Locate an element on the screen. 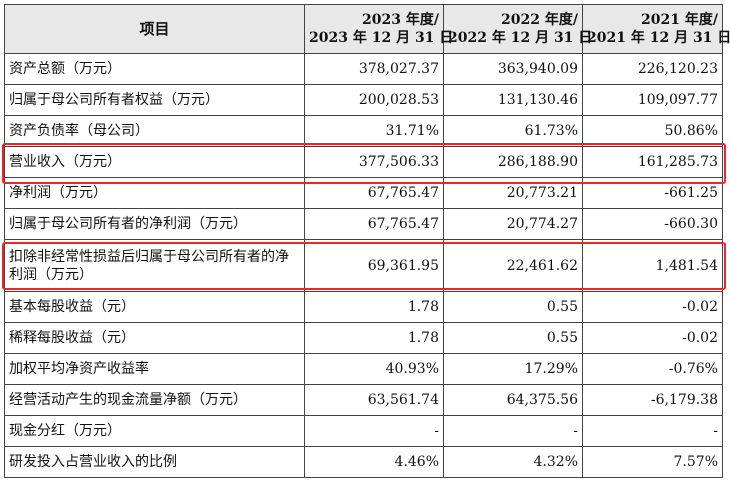 The height and width of the screenshot is (487, 730). cell-2022: 131,130.46 is located at coordinates (513, 100).